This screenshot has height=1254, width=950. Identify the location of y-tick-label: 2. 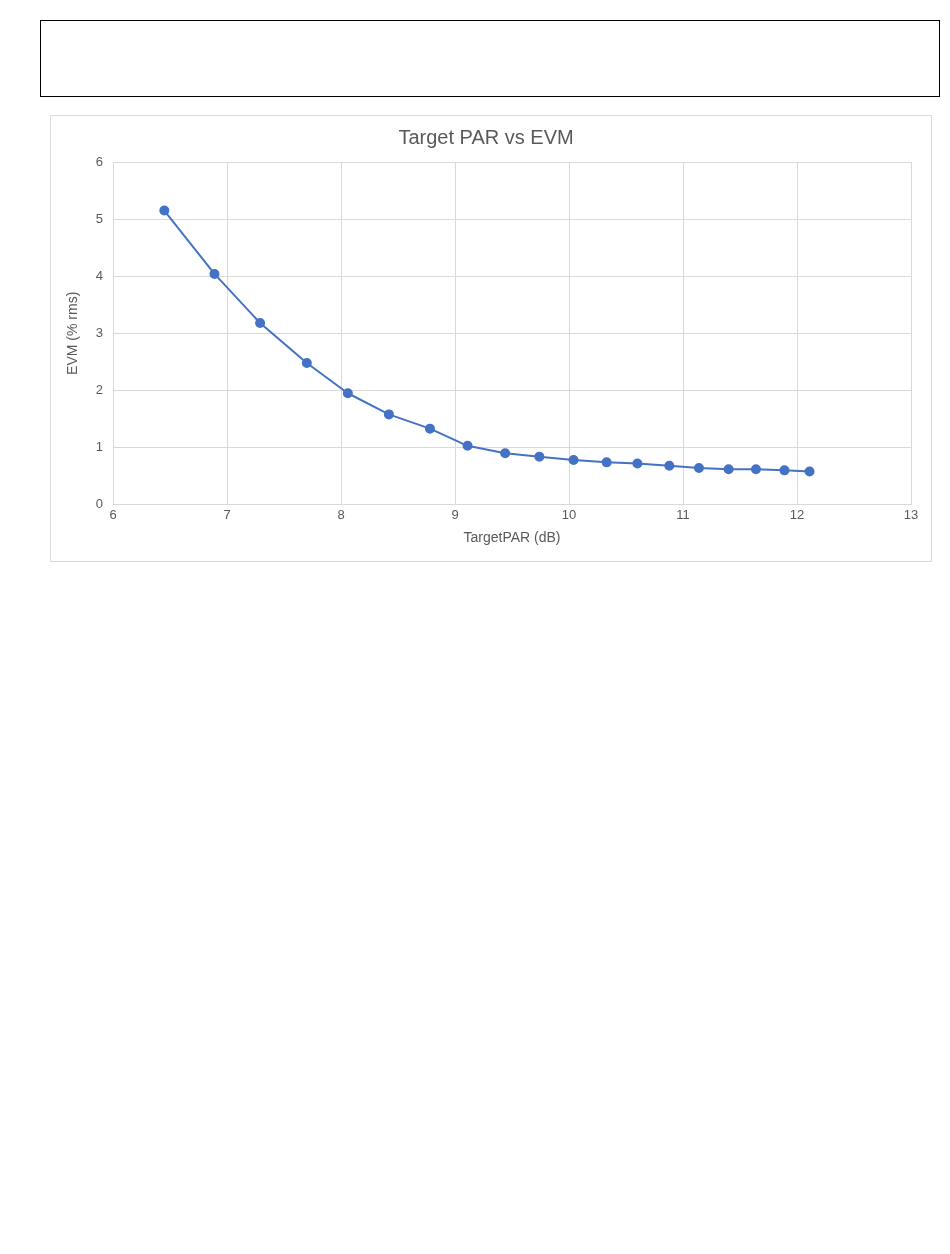
(99, 389).